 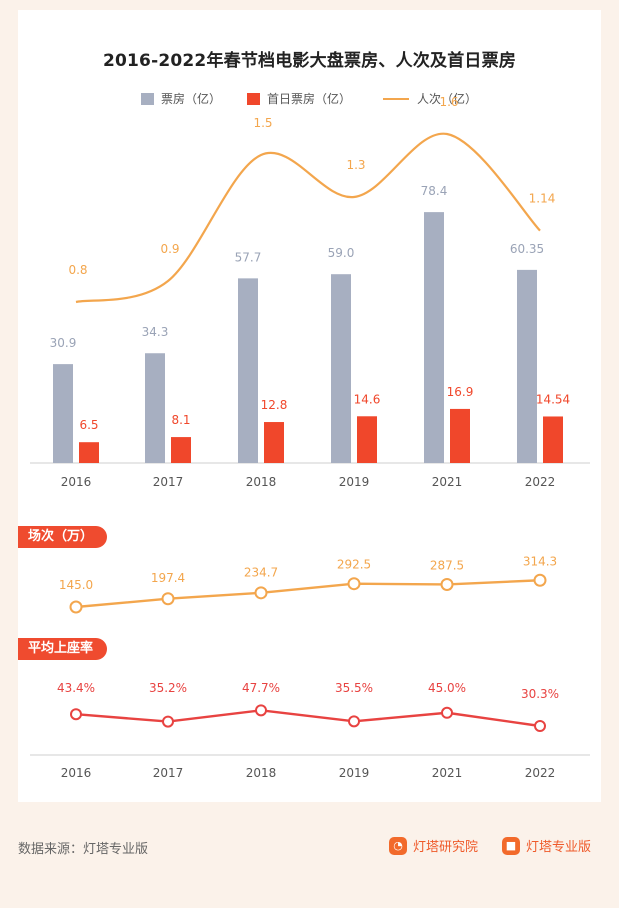 I want to click on admissions-line, so click(x=308, y=218).